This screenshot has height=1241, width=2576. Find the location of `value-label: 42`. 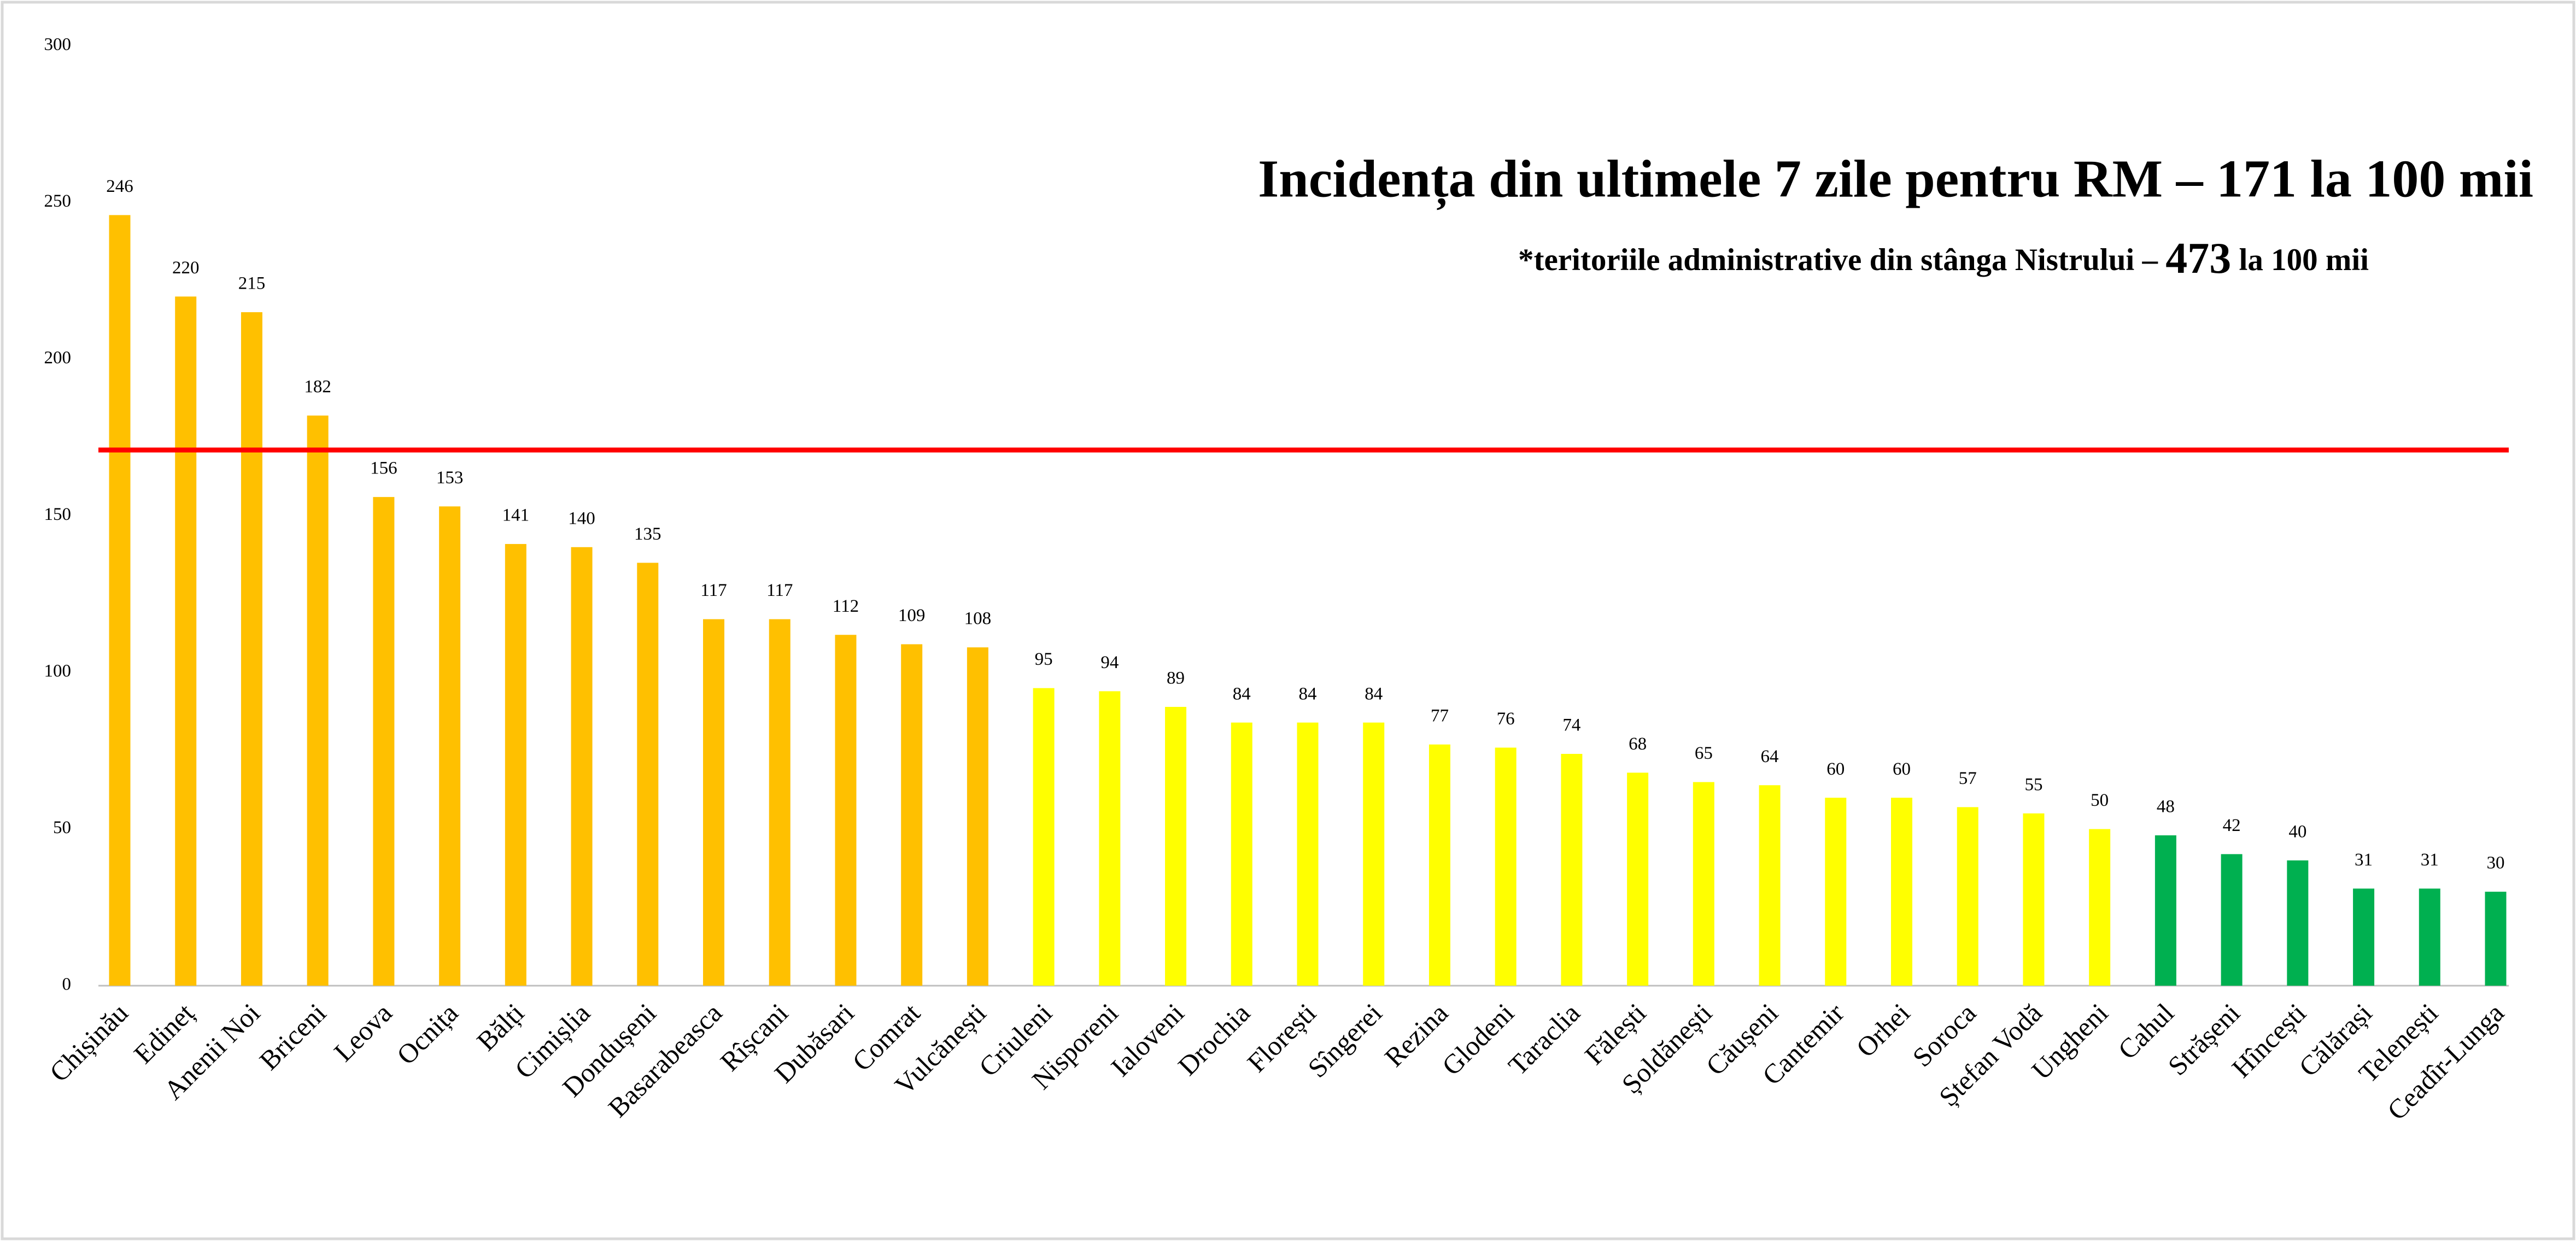

value-label: 42 is located at coordinates (2232, 825).